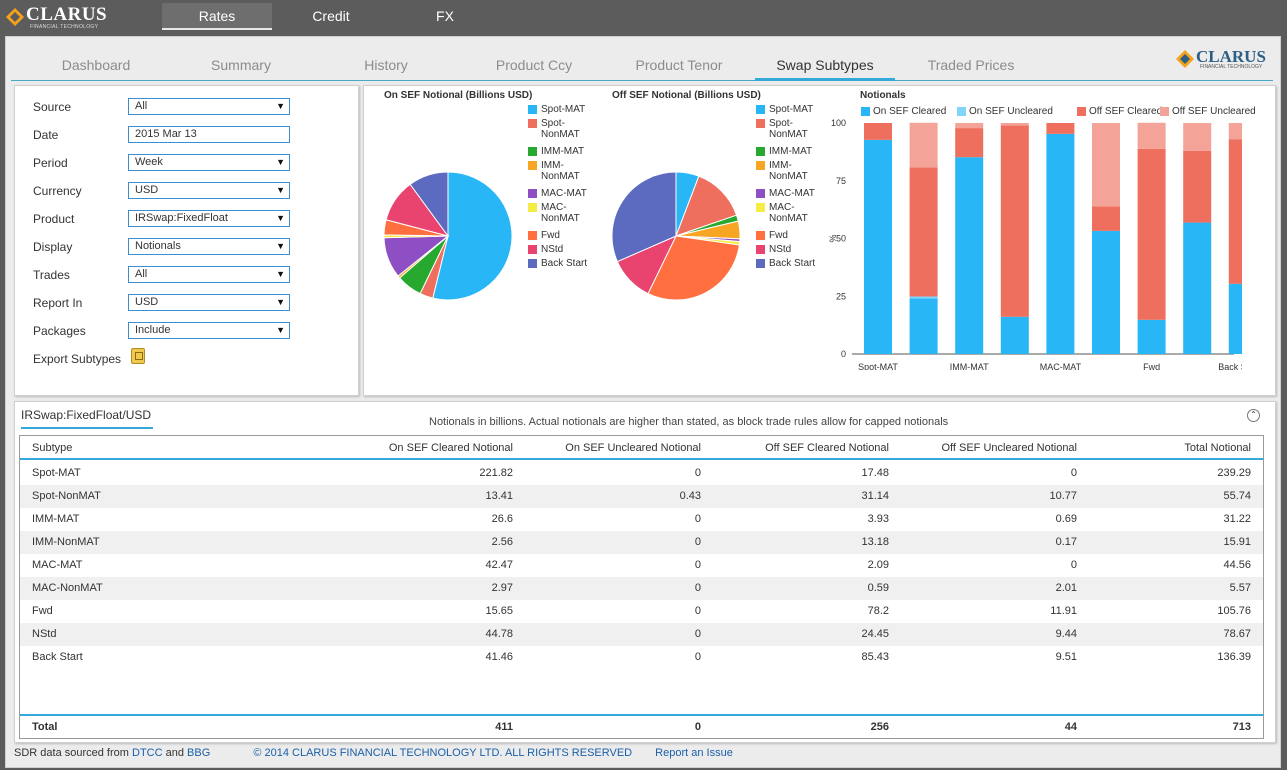  What do you see at coordinates (209, 162) in the screenshot?
I see `period-select: Week ▼` at bounding box center [209, 162].